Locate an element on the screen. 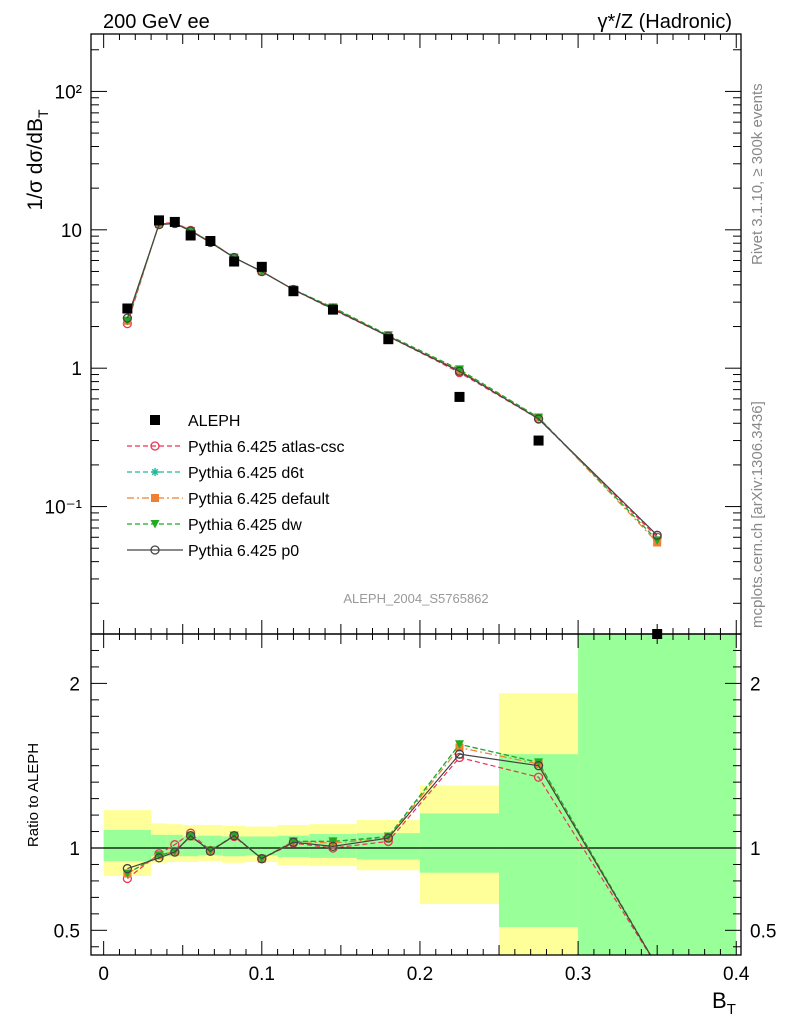 This screenshot has width=786, height=1024. y-tick-label: 10⁻¹ is located at coordinates (64, 508).